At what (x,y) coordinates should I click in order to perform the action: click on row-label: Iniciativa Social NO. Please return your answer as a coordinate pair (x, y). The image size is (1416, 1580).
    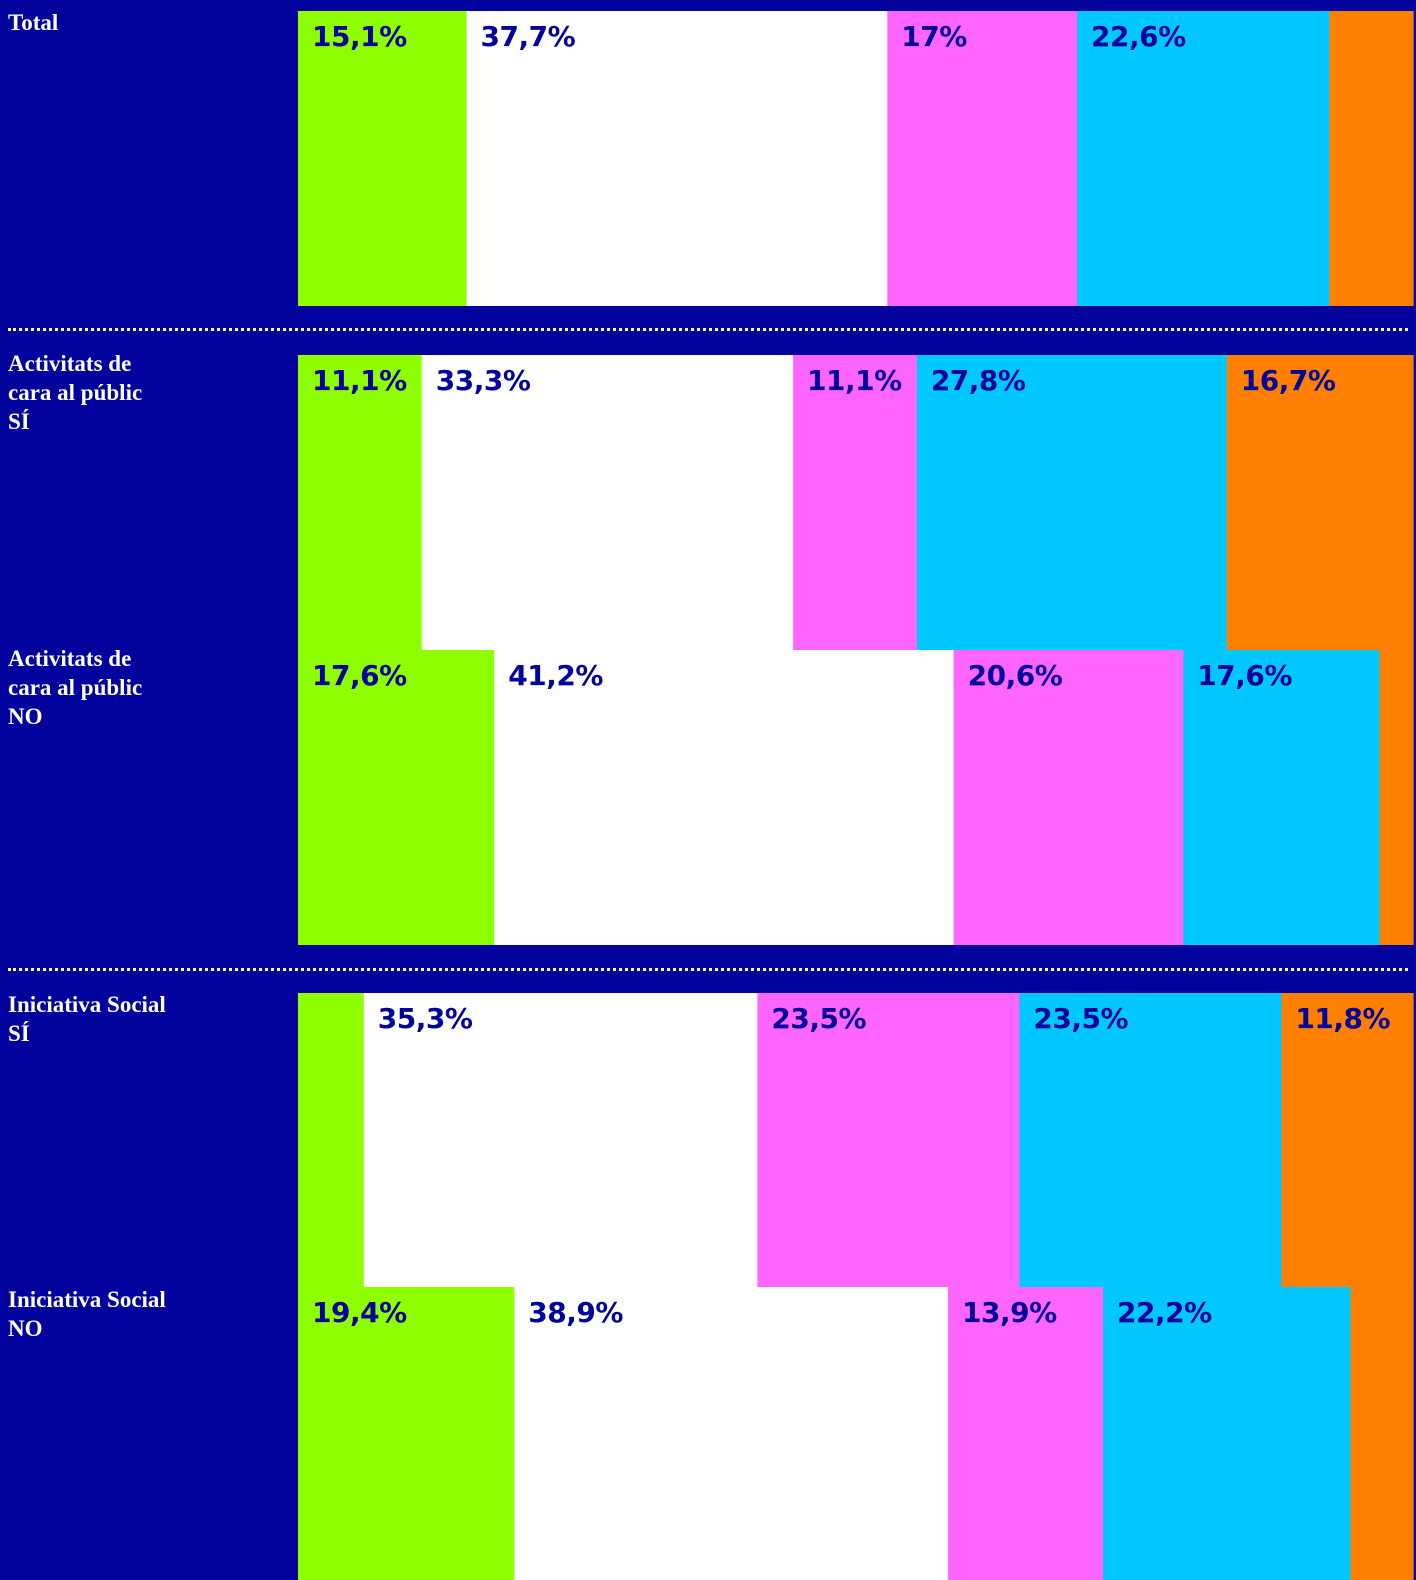
    Looking at the image, I should click on (87, 1314).